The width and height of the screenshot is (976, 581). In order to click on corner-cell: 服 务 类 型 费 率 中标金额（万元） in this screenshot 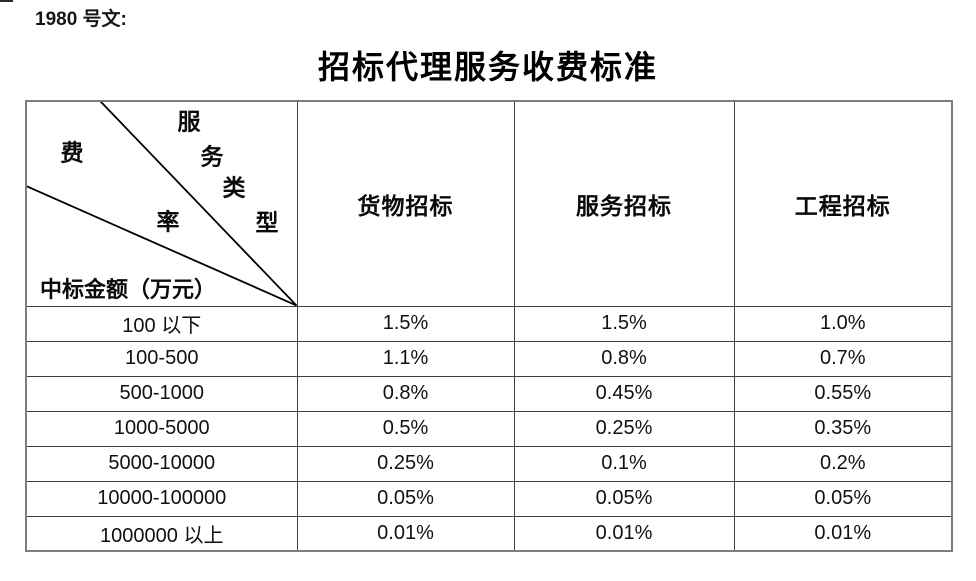, I will do `click(161, 203)`.